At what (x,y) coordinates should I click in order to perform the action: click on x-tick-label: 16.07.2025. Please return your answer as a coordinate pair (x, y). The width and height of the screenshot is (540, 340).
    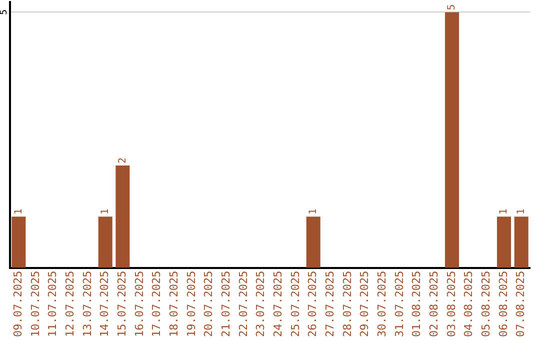
    Looking at the image, I should click on (139, 304).